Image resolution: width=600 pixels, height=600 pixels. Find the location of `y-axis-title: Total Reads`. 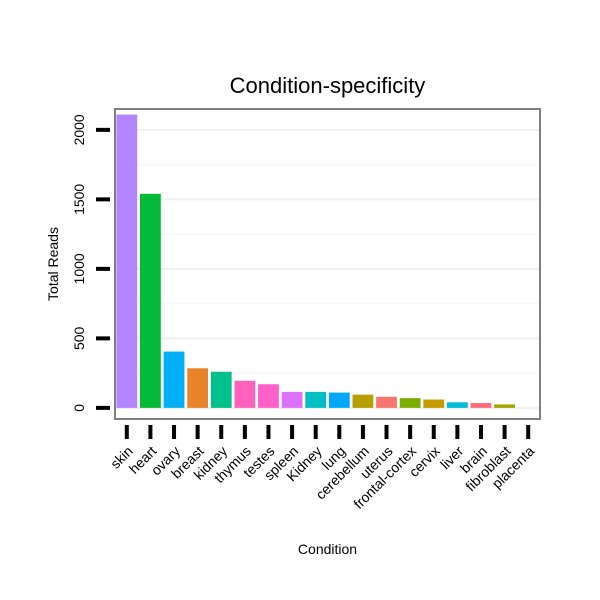

y-axis-title: Total Reads is located at coordinates (53, 264).